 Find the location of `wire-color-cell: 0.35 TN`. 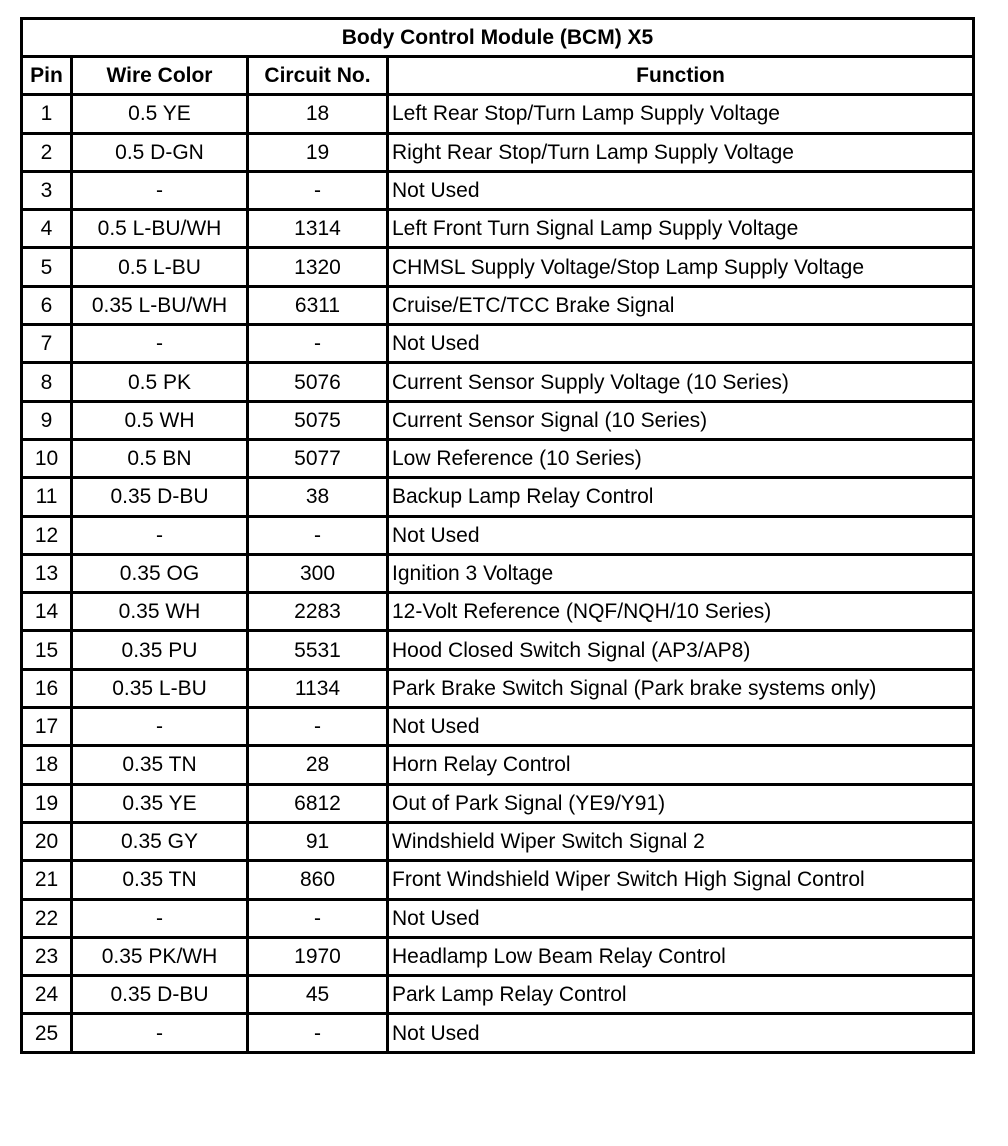

wire-color-cell: 0.35 TN is located at coordinates (159, 765).